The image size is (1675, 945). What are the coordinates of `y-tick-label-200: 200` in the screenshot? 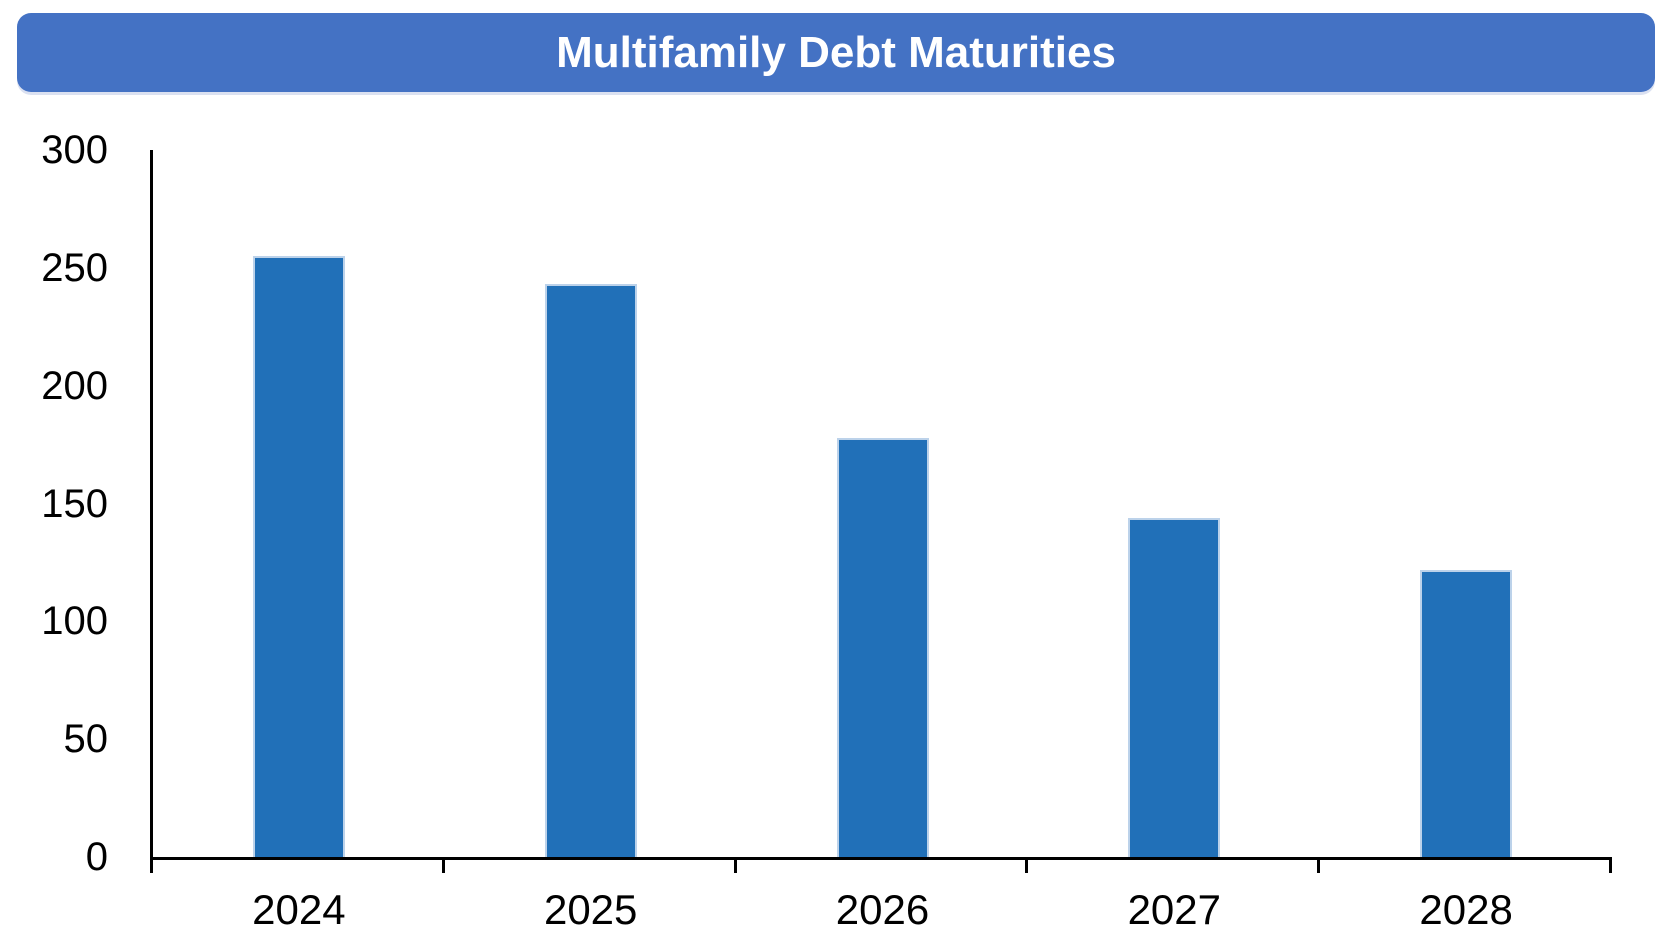 It's located at (74, 385).